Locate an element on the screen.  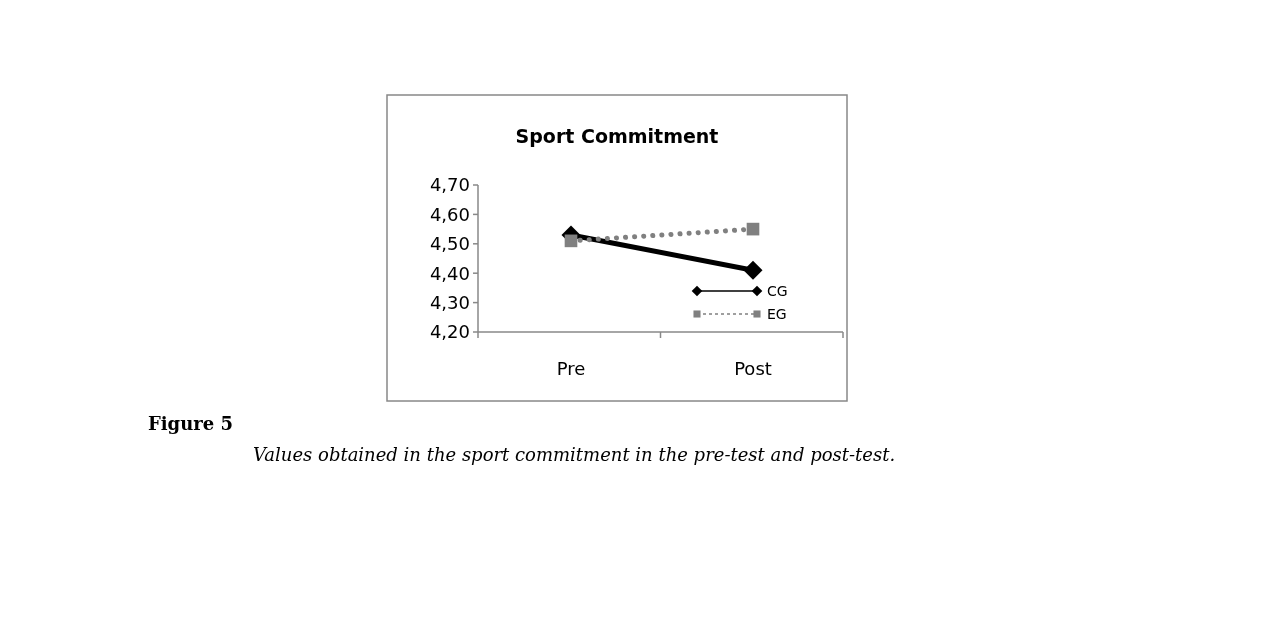
y-tick-label: 4,70 is located at coordinates (449, 185).